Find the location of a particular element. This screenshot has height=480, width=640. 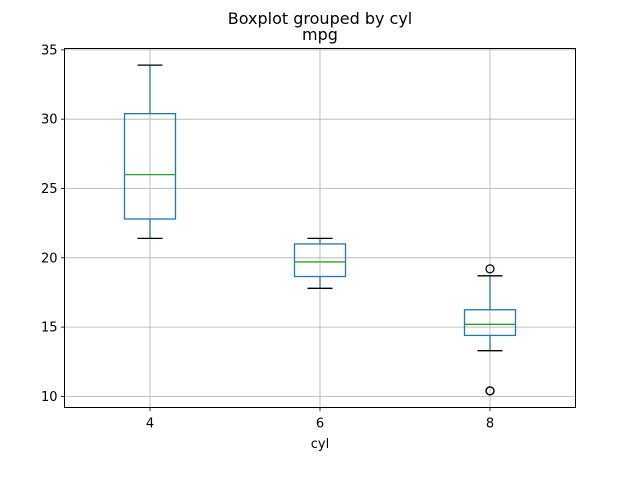

x-tick-label: 8 is located at coordinates (490, 424).